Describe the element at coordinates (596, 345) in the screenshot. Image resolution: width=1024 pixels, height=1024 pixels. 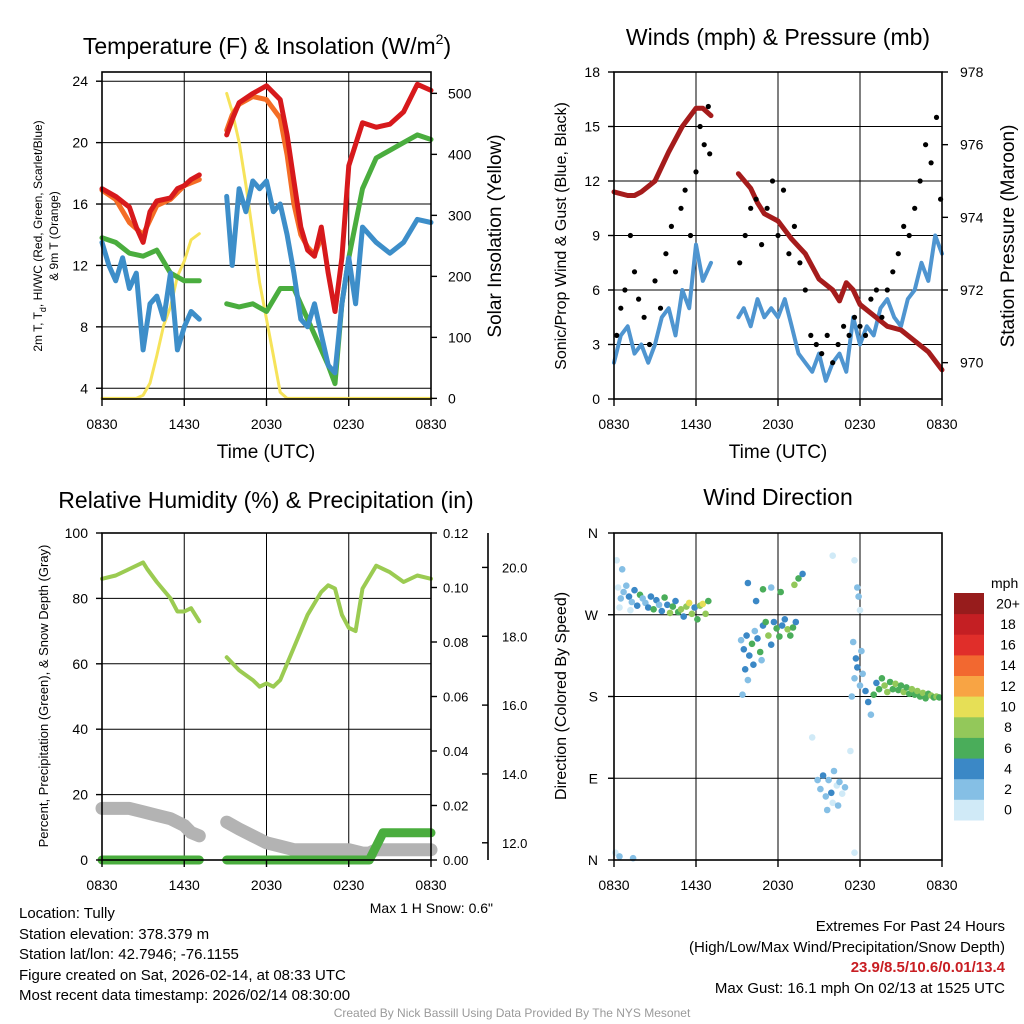
I see `y-tick-label: 3` at that location.